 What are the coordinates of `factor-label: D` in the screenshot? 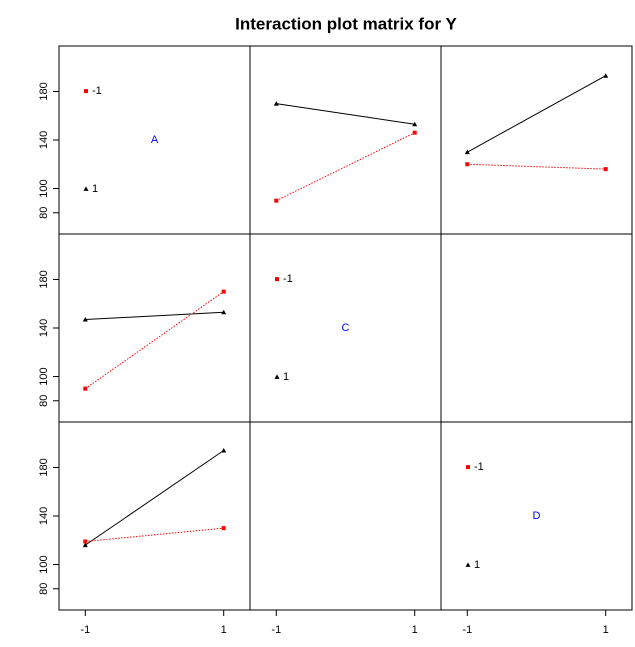 It's located at (537, 516).